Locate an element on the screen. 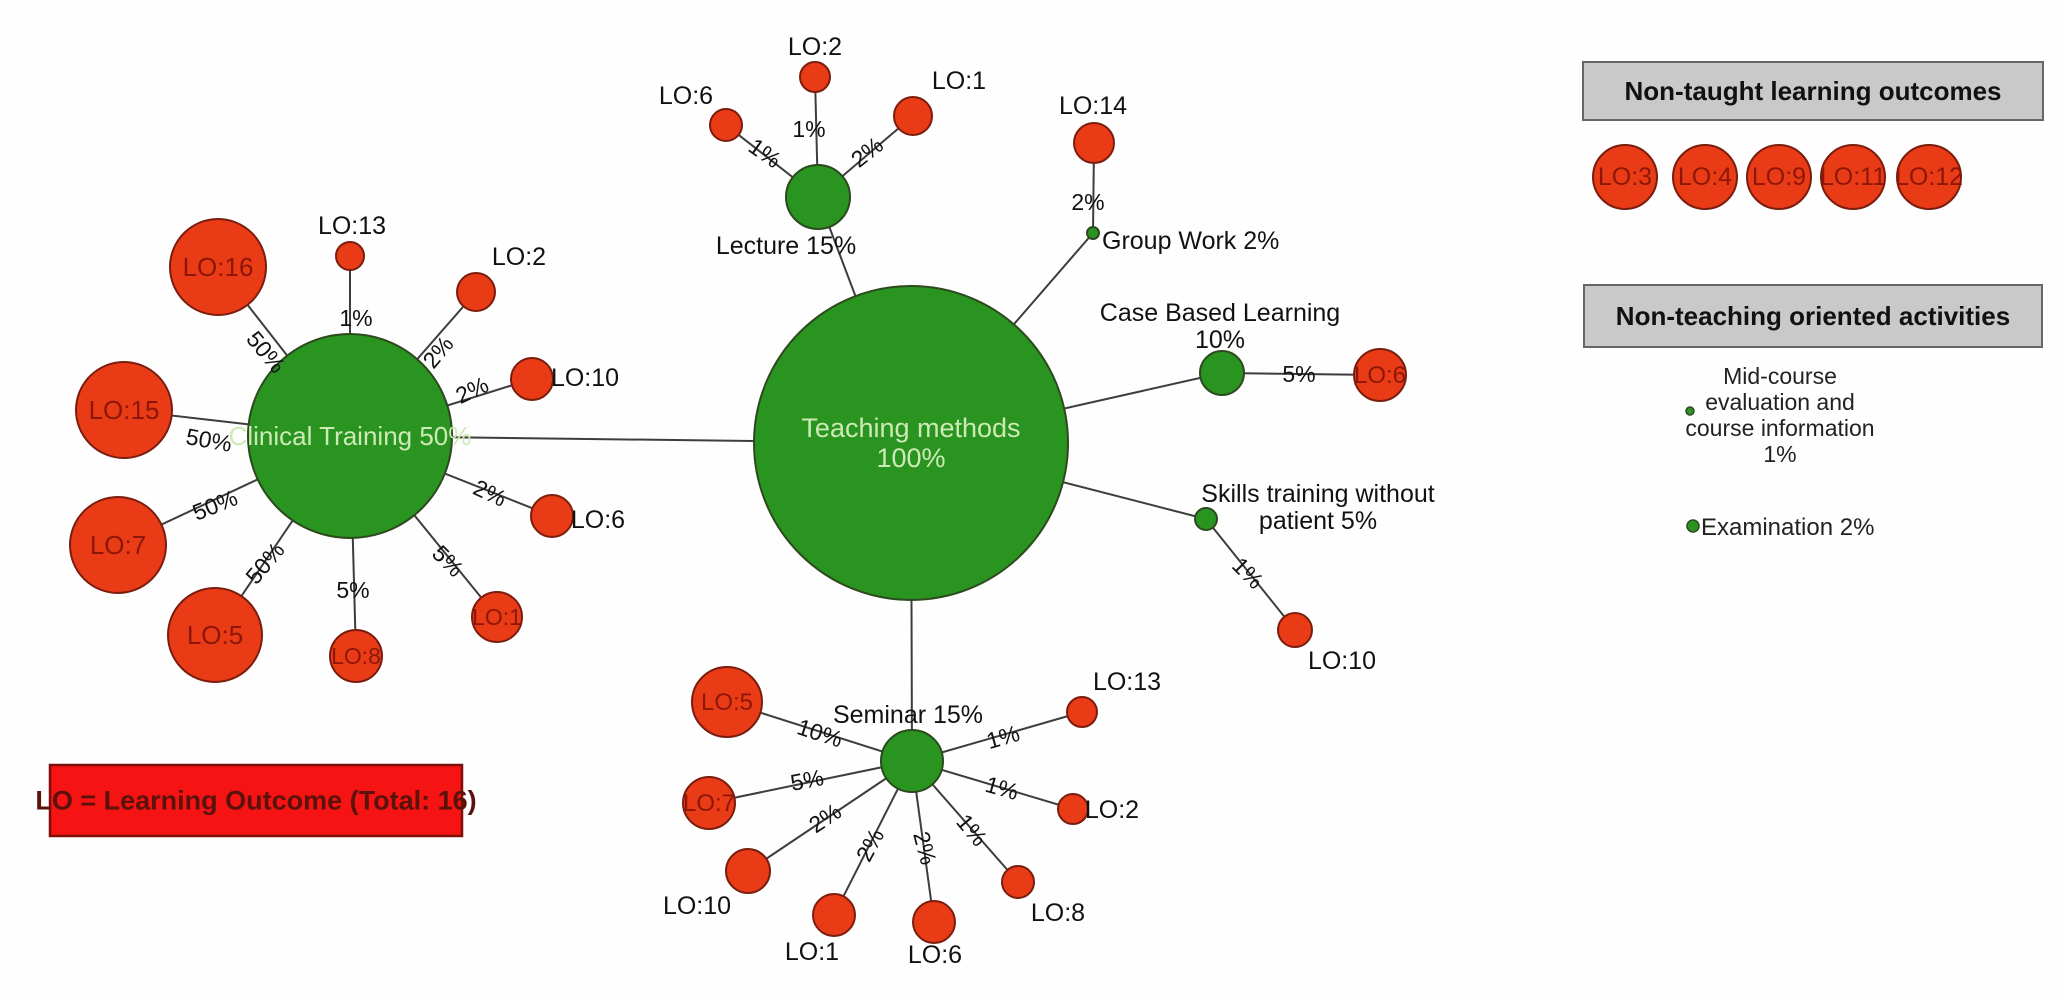 The height and width of the screenshot is (1001, 2059). node-cb6-circle is located at coordinates (1380, 375).